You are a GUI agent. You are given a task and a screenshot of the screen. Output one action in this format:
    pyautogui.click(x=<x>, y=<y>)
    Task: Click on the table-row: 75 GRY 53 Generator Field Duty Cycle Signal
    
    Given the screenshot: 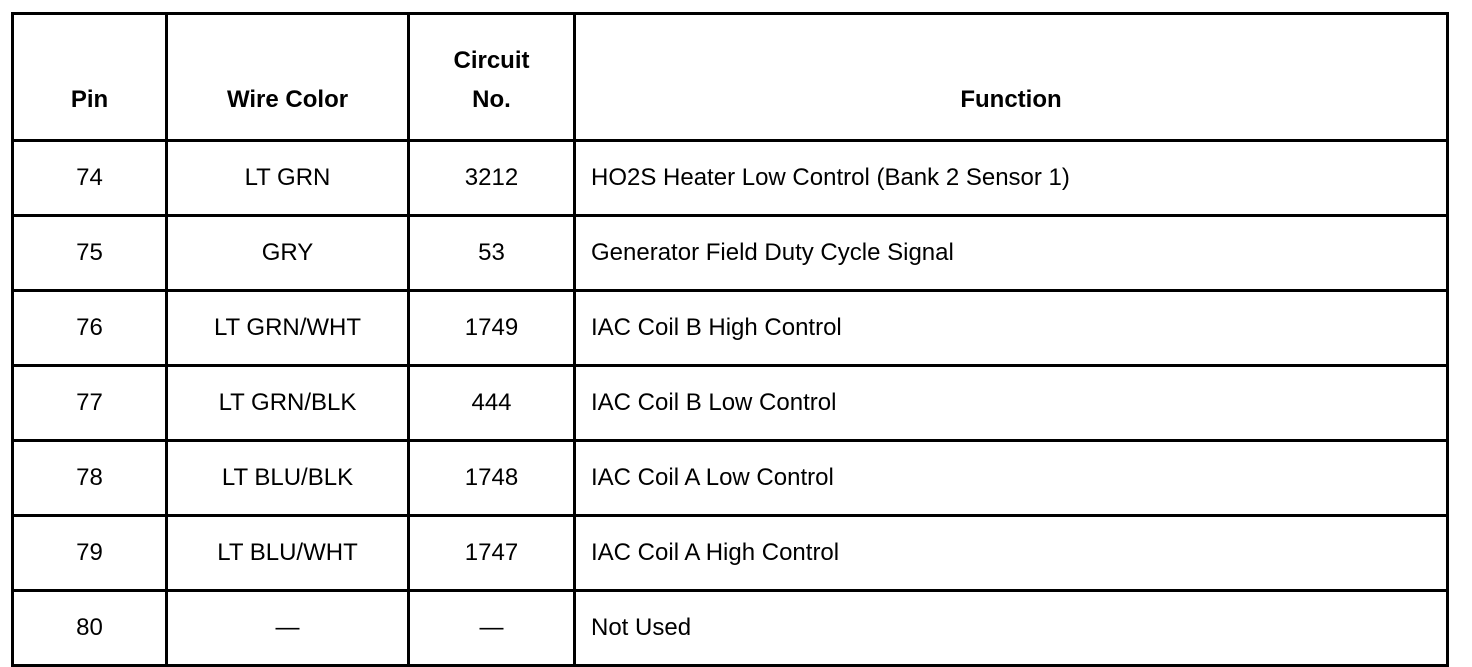 What is the action you would take?
    pyautogui.click(x=730, y=253)
    